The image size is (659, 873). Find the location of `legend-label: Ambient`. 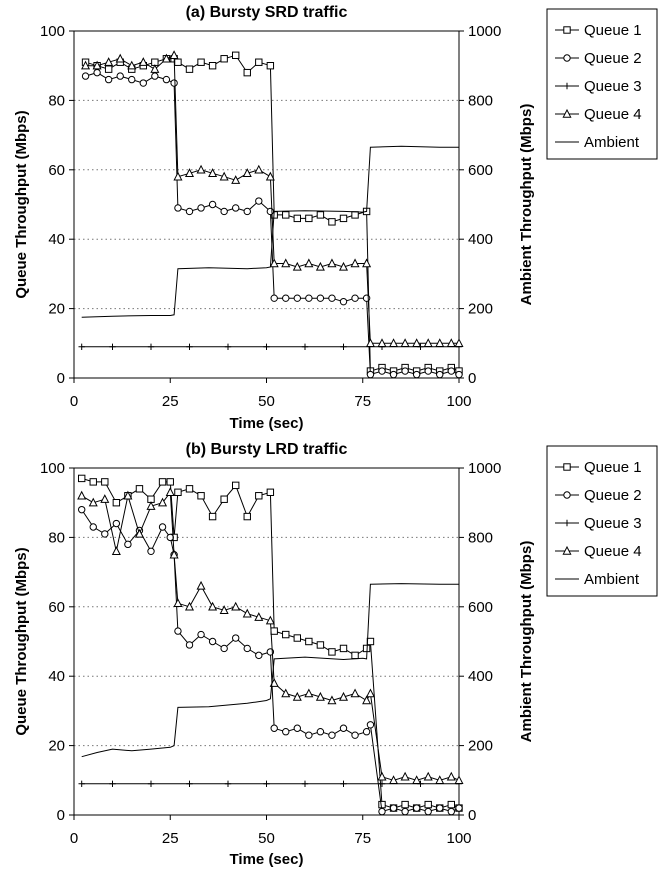

legend-label: Ambient is located at coordinates (612, 142).